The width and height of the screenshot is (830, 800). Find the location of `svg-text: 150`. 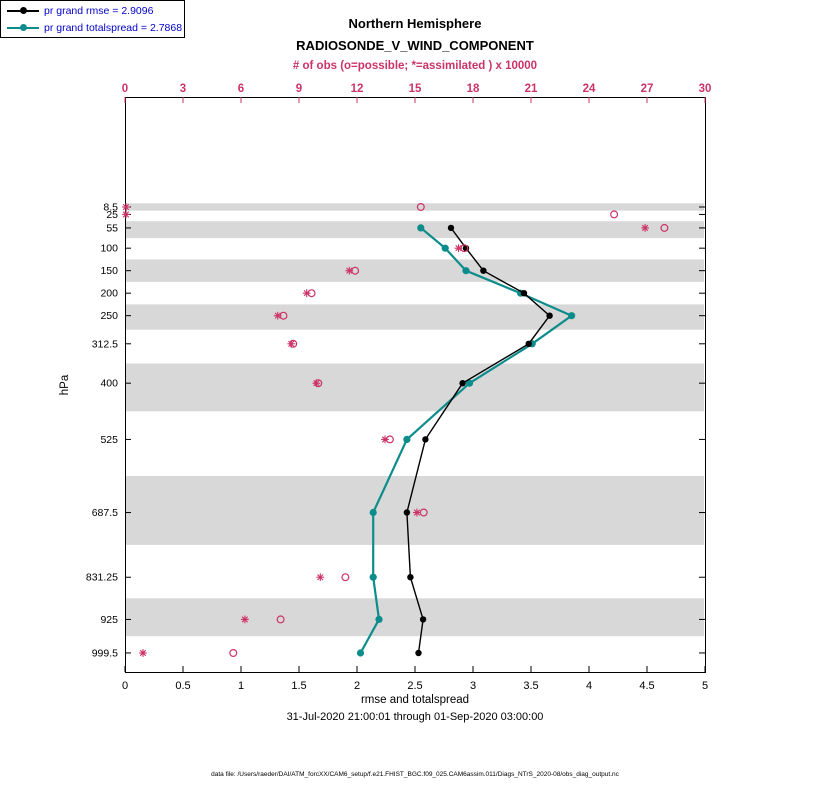

svg-text: 150 is located at coordinates (109, 271).